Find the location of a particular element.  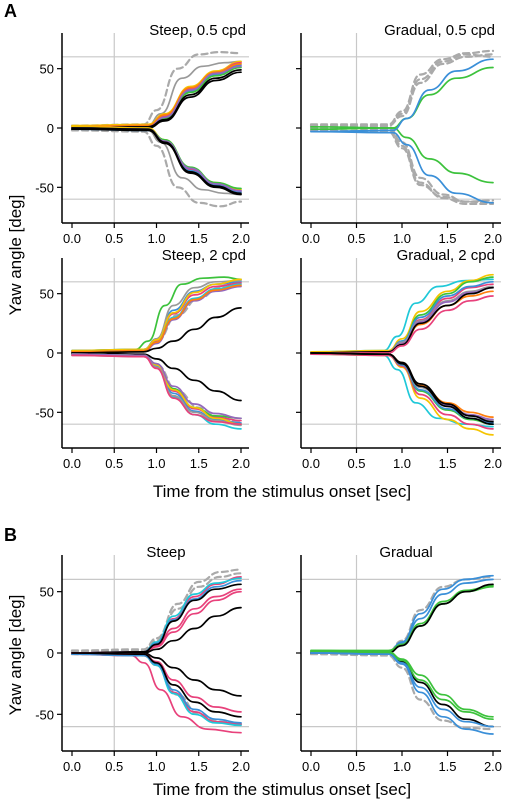

panel-title: Steep, 2 cpd is located at coordinates (204, 255).